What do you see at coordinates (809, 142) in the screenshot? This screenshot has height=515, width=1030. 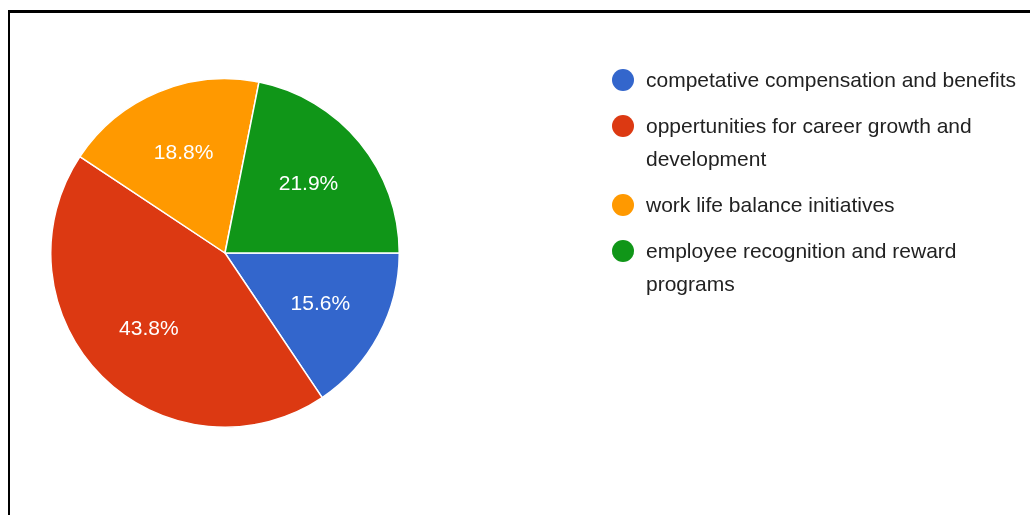 I see `legend-label: oppertunities for career growth and development` at bounding box center [809, 142].